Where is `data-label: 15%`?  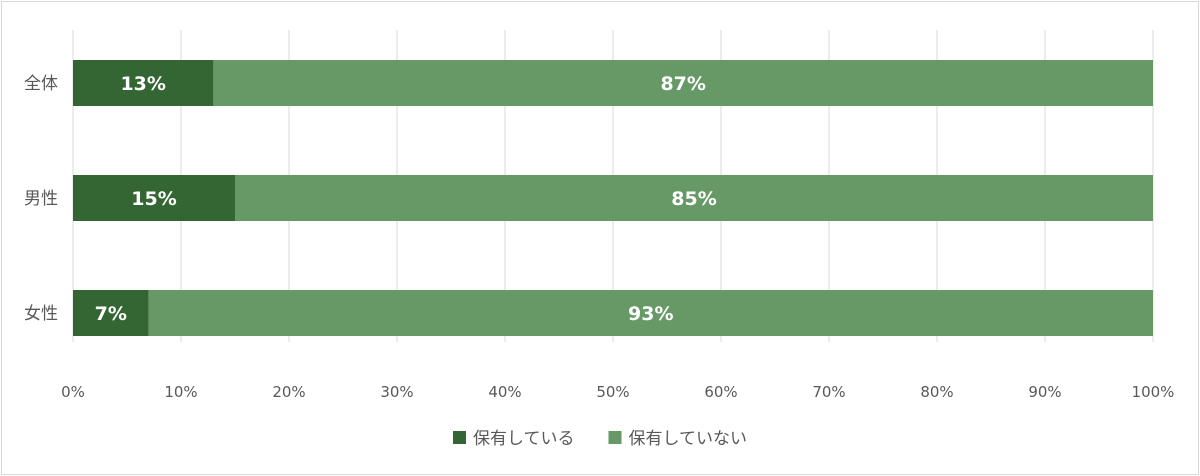
data-label: 15% is located at coordinates (153, 199).